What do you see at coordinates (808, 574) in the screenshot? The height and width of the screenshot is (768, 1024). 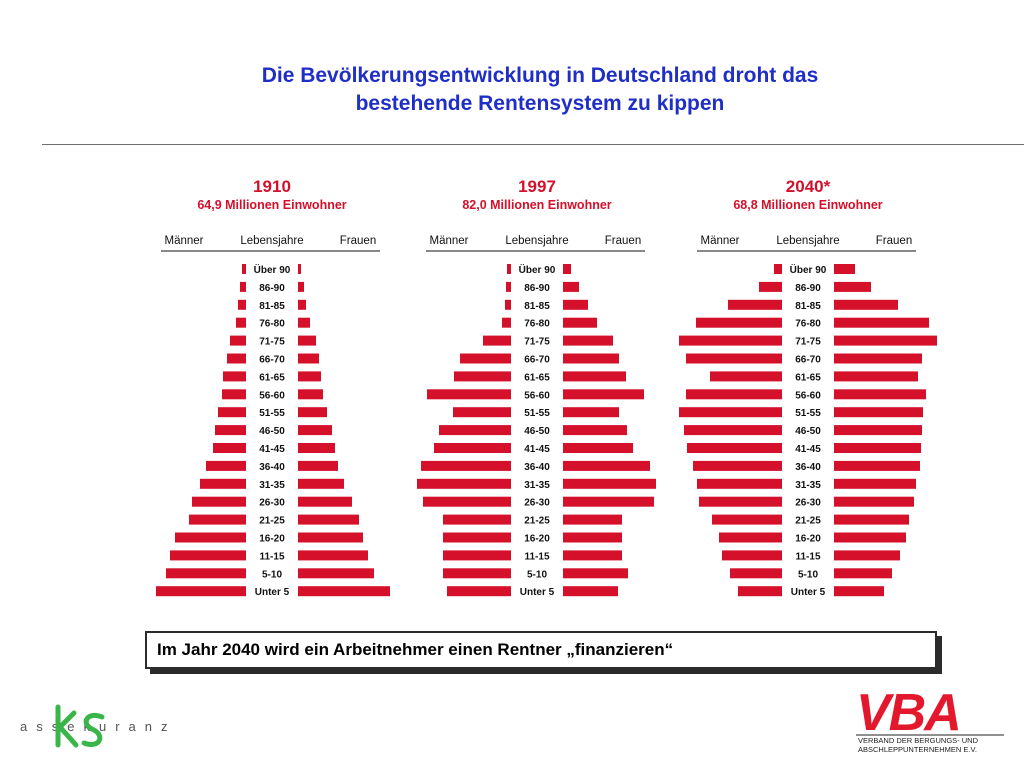 I see `age-label: 5-10` at bounding box center [808, 574].